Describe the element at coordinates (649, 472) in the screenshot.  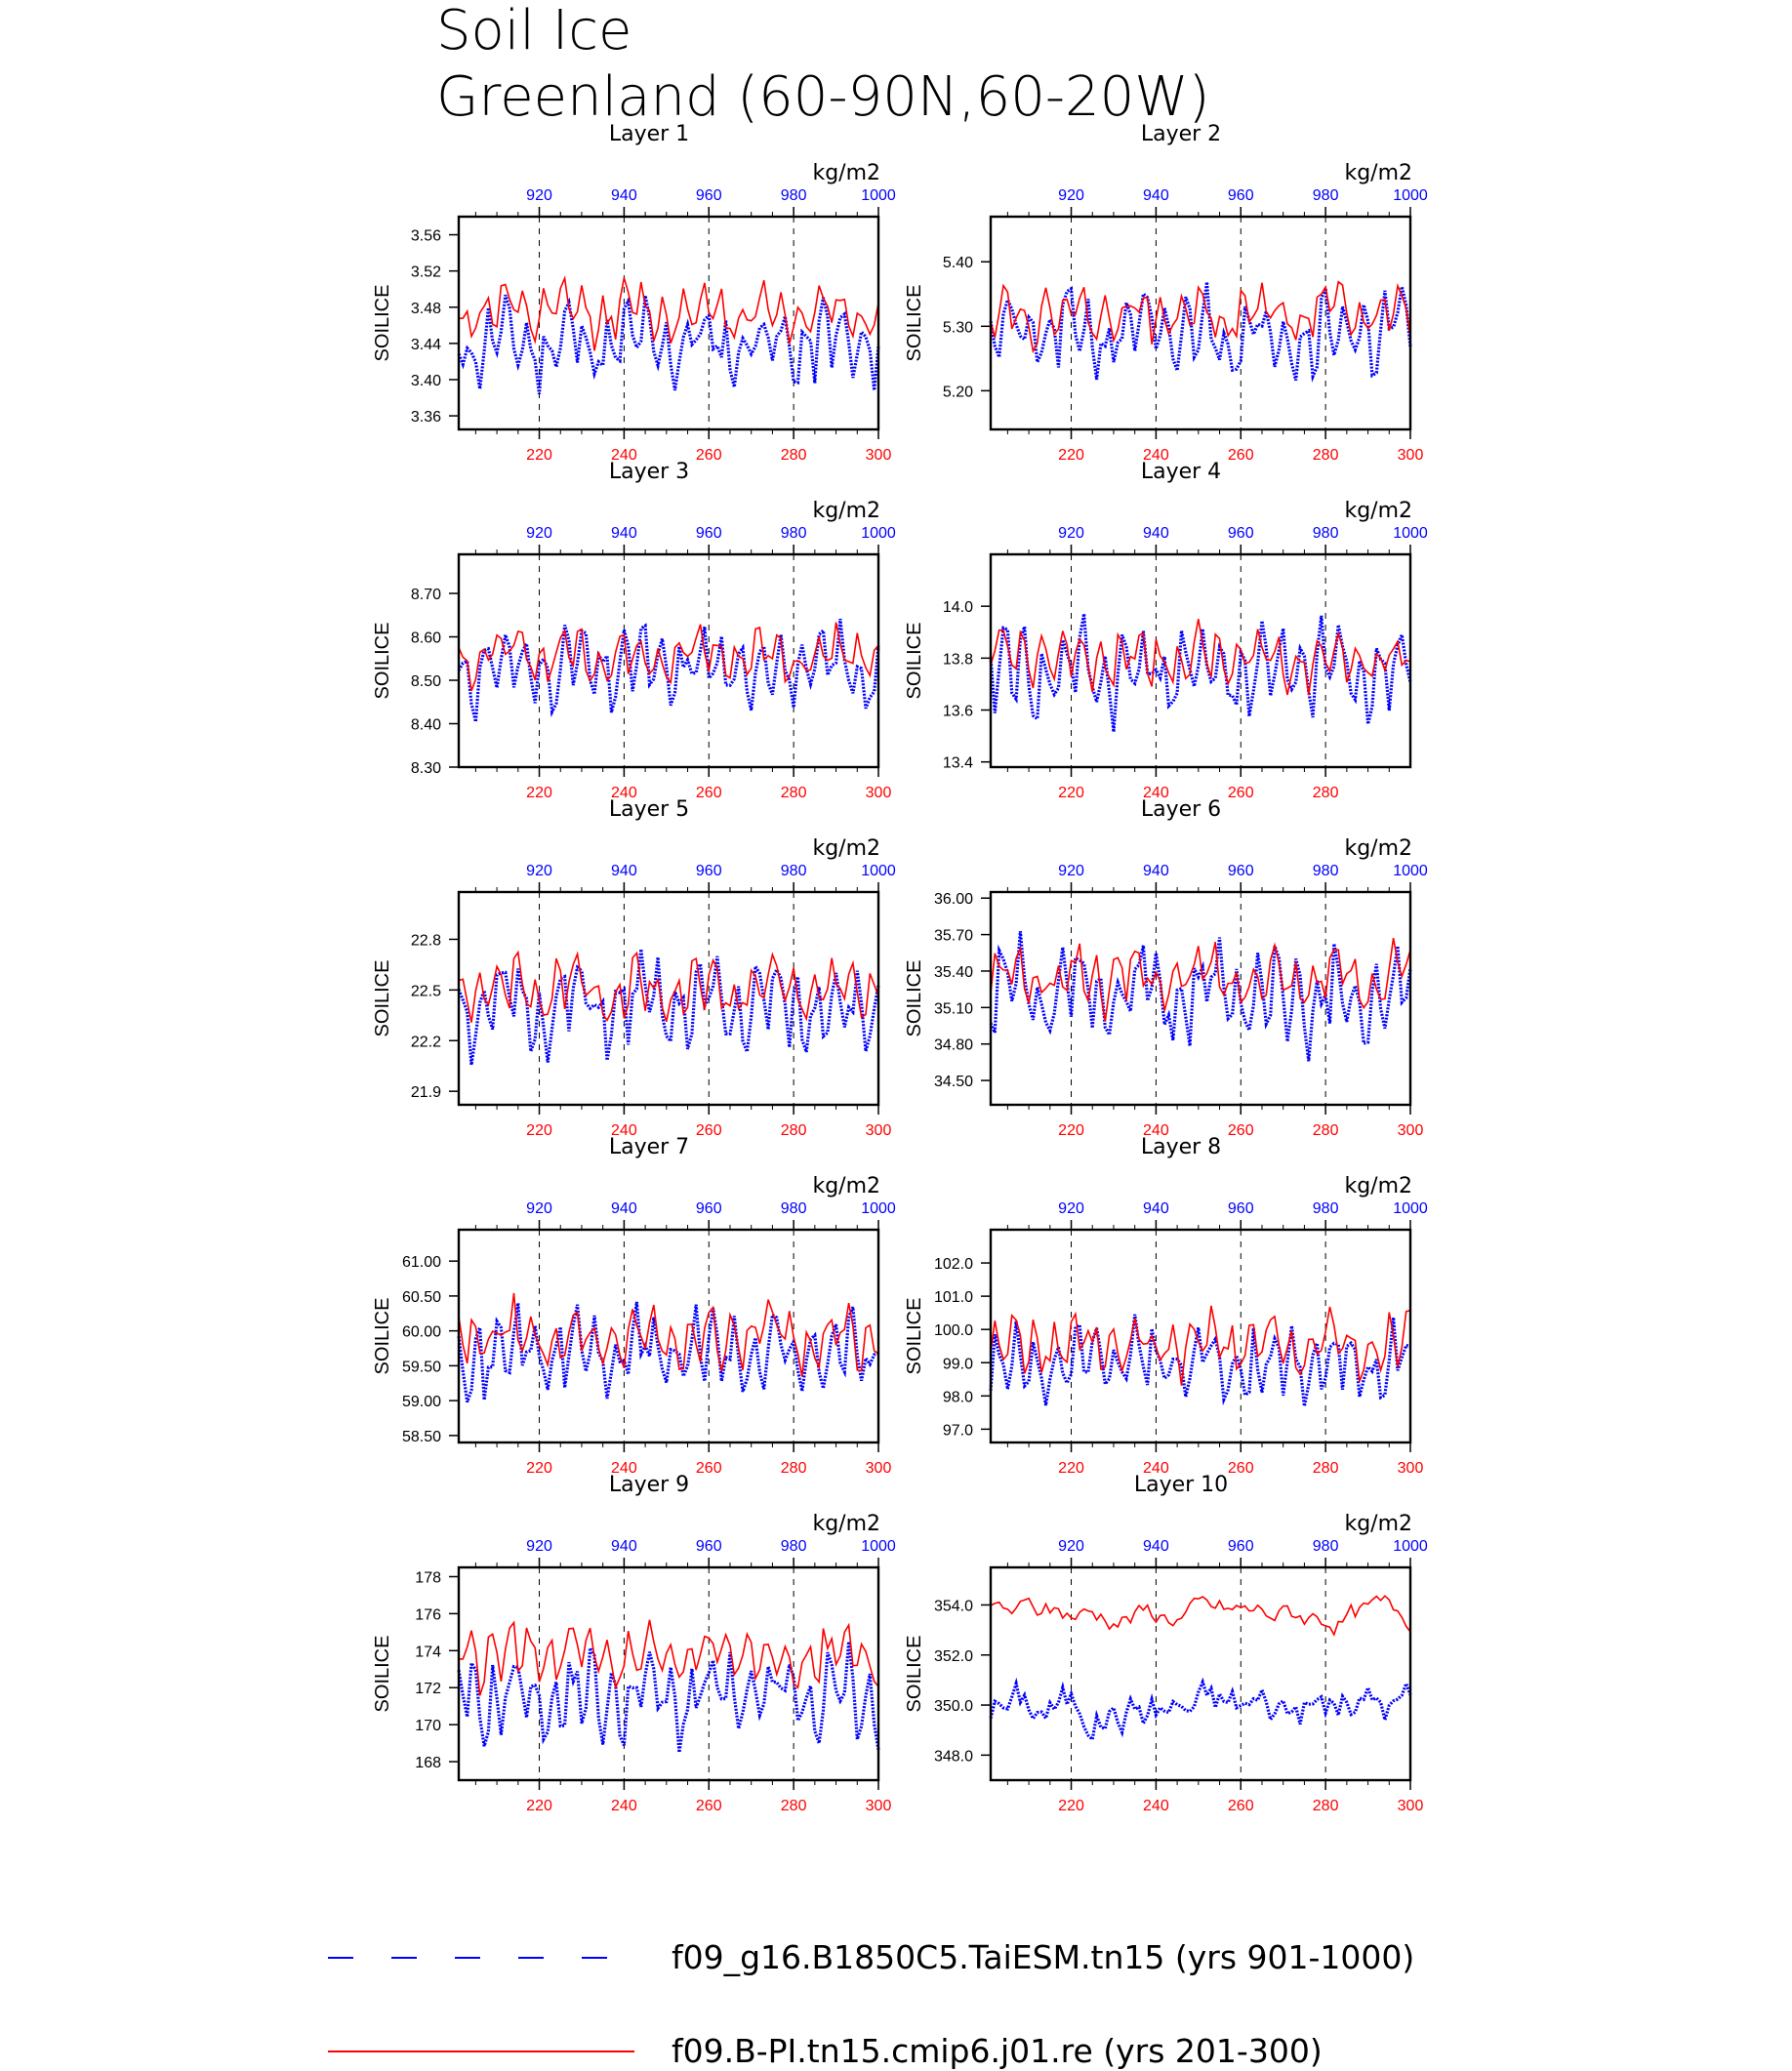
I see `panel-title: Layer 3` at that location.